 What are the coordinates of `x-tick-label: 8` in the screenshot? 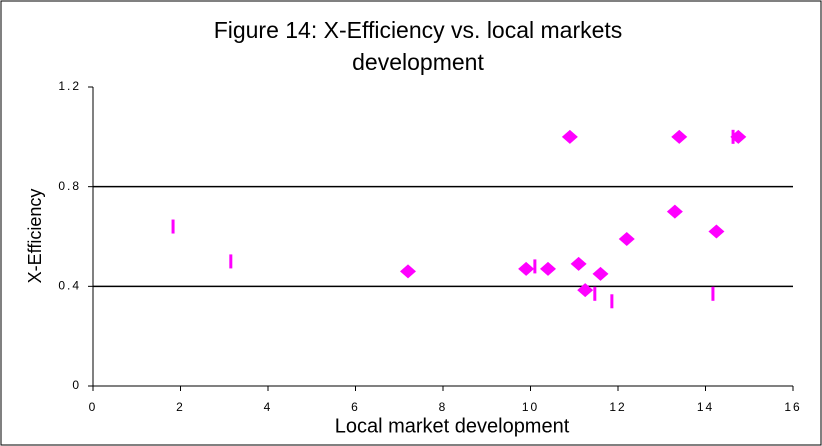 It's located at (443, 407).